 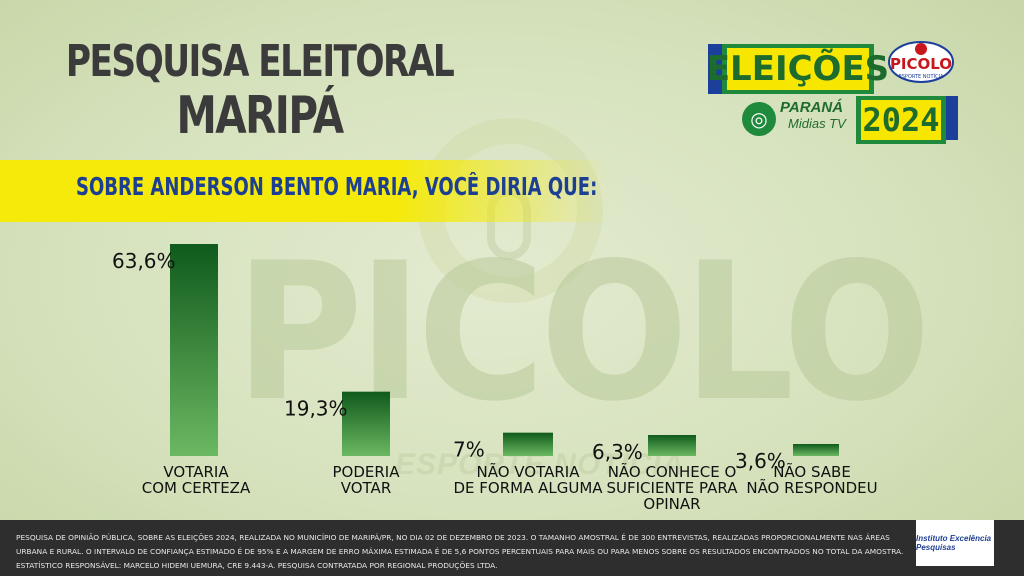 I want to click on institute-logo-text: Instituto Excelência Pesquisas, so click(x=954, y=543).